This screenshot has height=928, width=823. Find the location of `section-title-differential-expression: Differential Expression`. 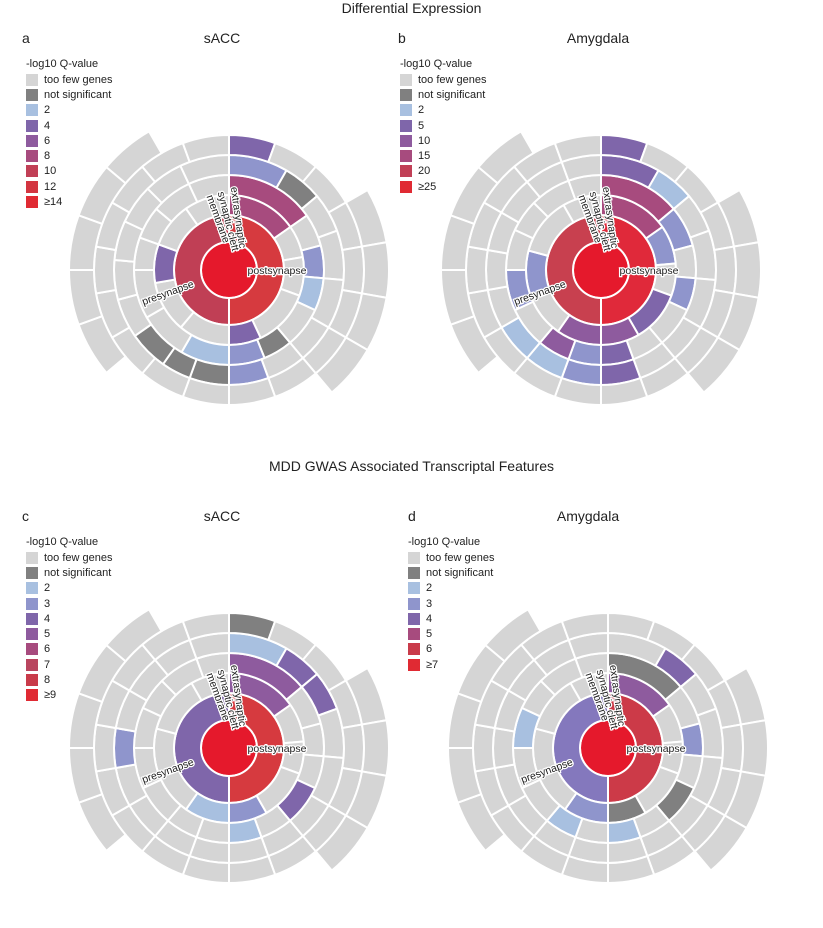

section-title-differential-expression: Differential Expression is located at coordinates (411, 8).